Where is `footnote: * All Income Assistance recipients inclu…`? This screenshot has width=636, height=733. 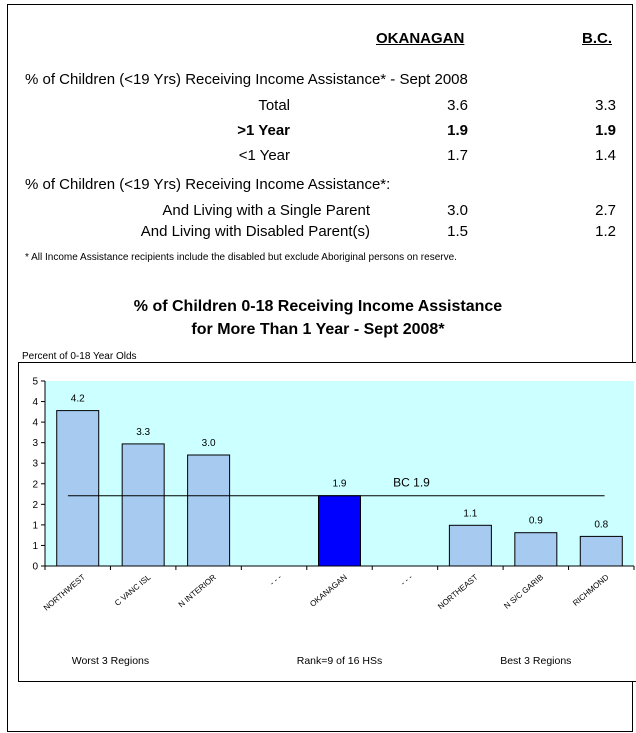 footnote: * All Income Assistance recipients inclu… is located at coordinates (241, 257).